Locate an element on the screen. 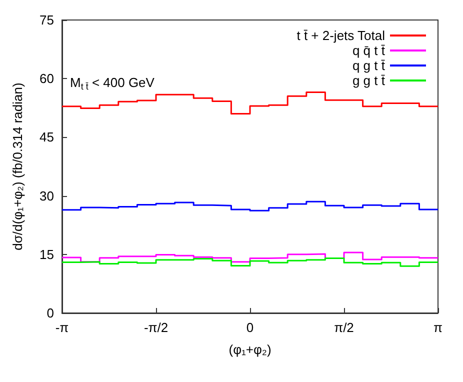  legend-label: t t̄ + 2-jets Total is located at coordinates (341, 35).